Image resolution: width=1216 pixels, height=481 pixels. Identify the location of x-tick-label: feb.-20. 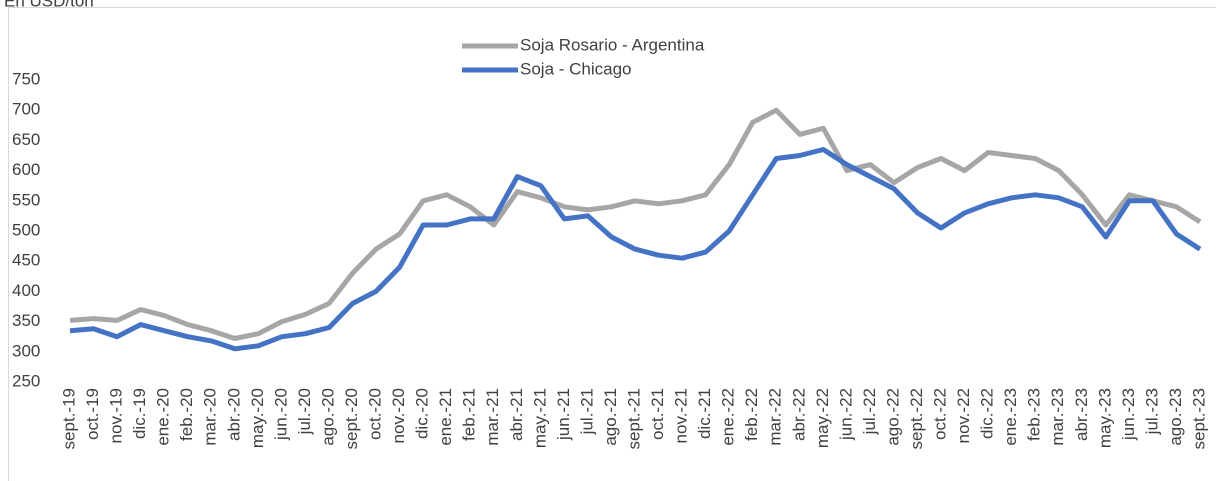
(186, 414).